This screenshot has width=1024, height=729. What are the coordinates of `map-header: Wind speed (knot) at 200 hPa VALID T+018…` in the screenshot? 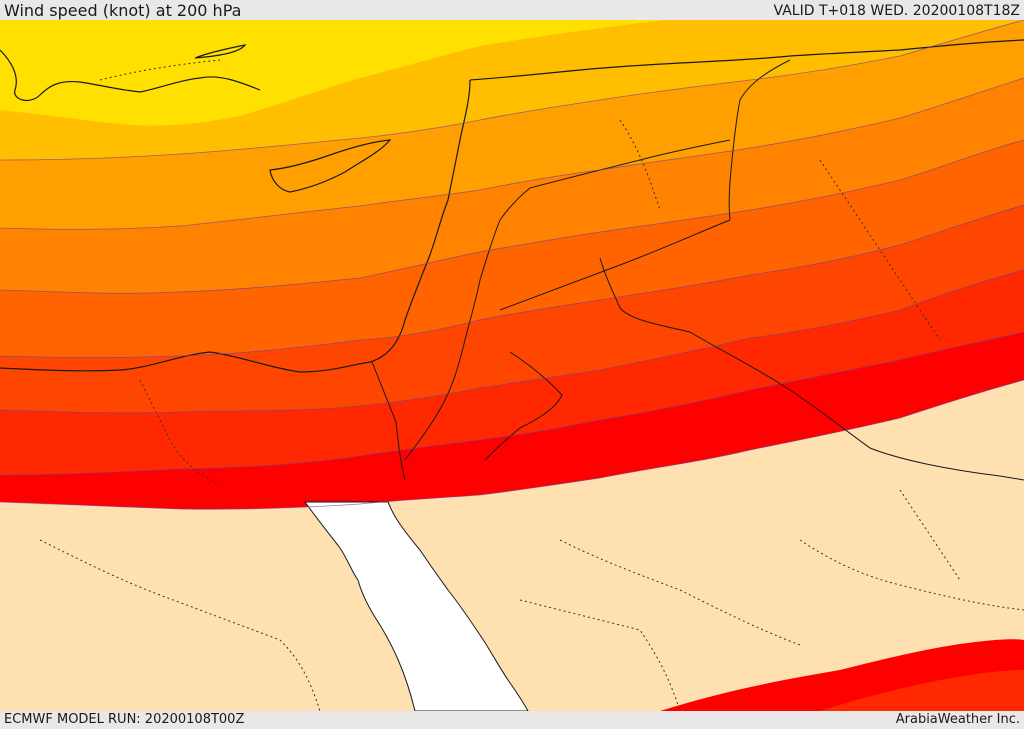 It's located at (512, 10).